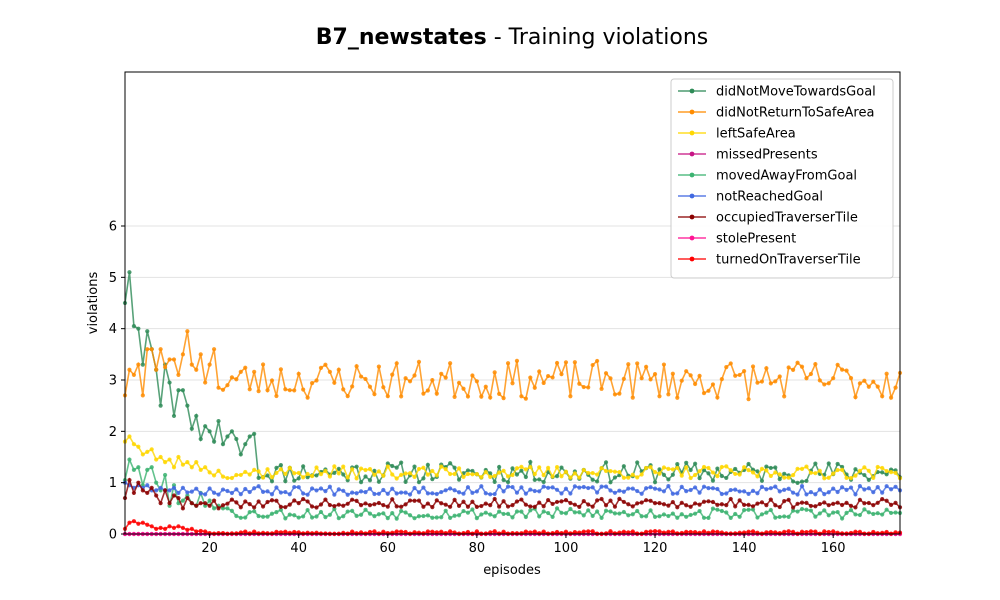 The height and width of the screenshot is (600, 1000). I want to click on y-tick-label: 0, so click(113, 535).